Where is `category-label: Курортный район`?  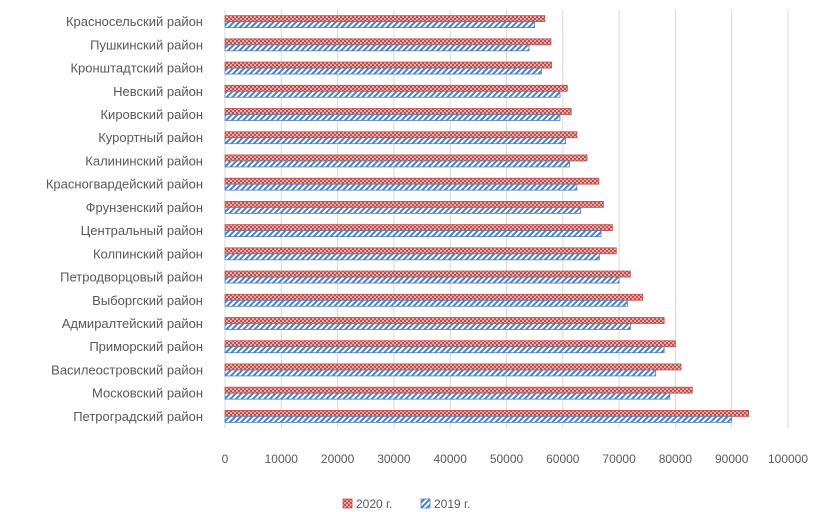
category-label: Курортный район is located at coordinates (150, 137).